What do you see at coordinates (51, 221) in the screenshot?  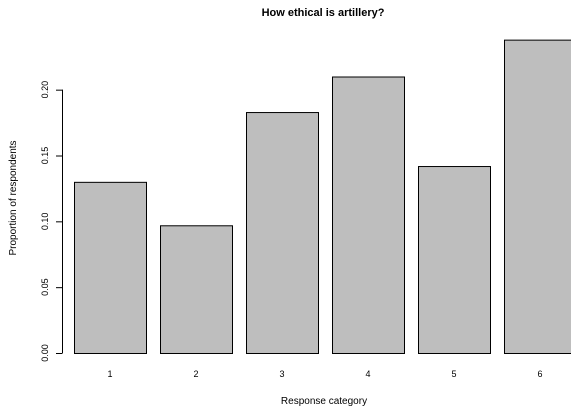 I see `y-axis: 0.00 0.05 0.10 0.15 0.20` at bounding box center [51, 221].